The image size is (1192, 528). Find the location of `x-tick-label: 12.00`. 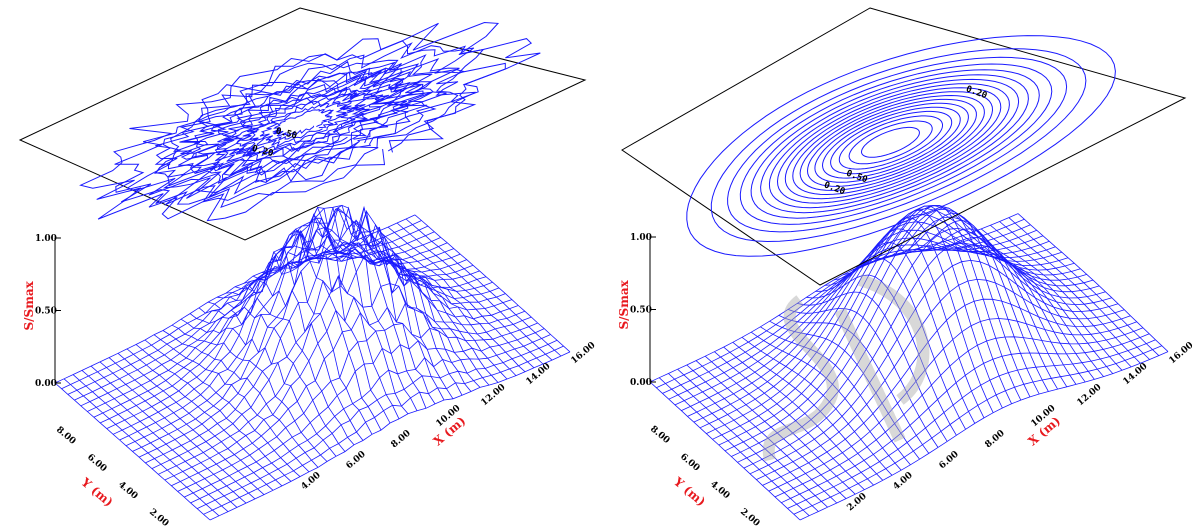

x-tick-label: 12.00 is located at coordinates (1090, 396).